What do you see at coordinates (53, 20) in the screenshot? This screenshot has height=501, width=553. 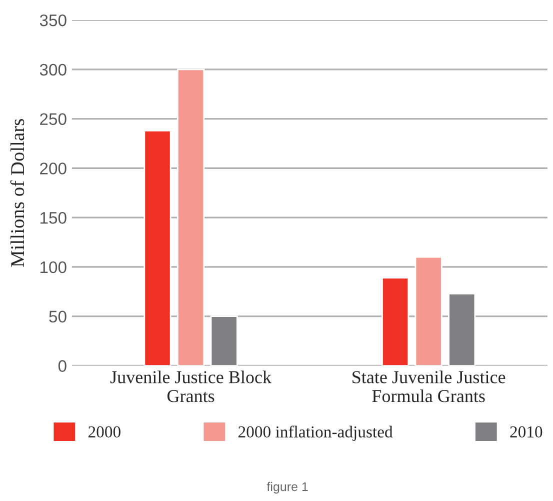 I see `y-tick-label: 350` at bounding box center [53, 20].